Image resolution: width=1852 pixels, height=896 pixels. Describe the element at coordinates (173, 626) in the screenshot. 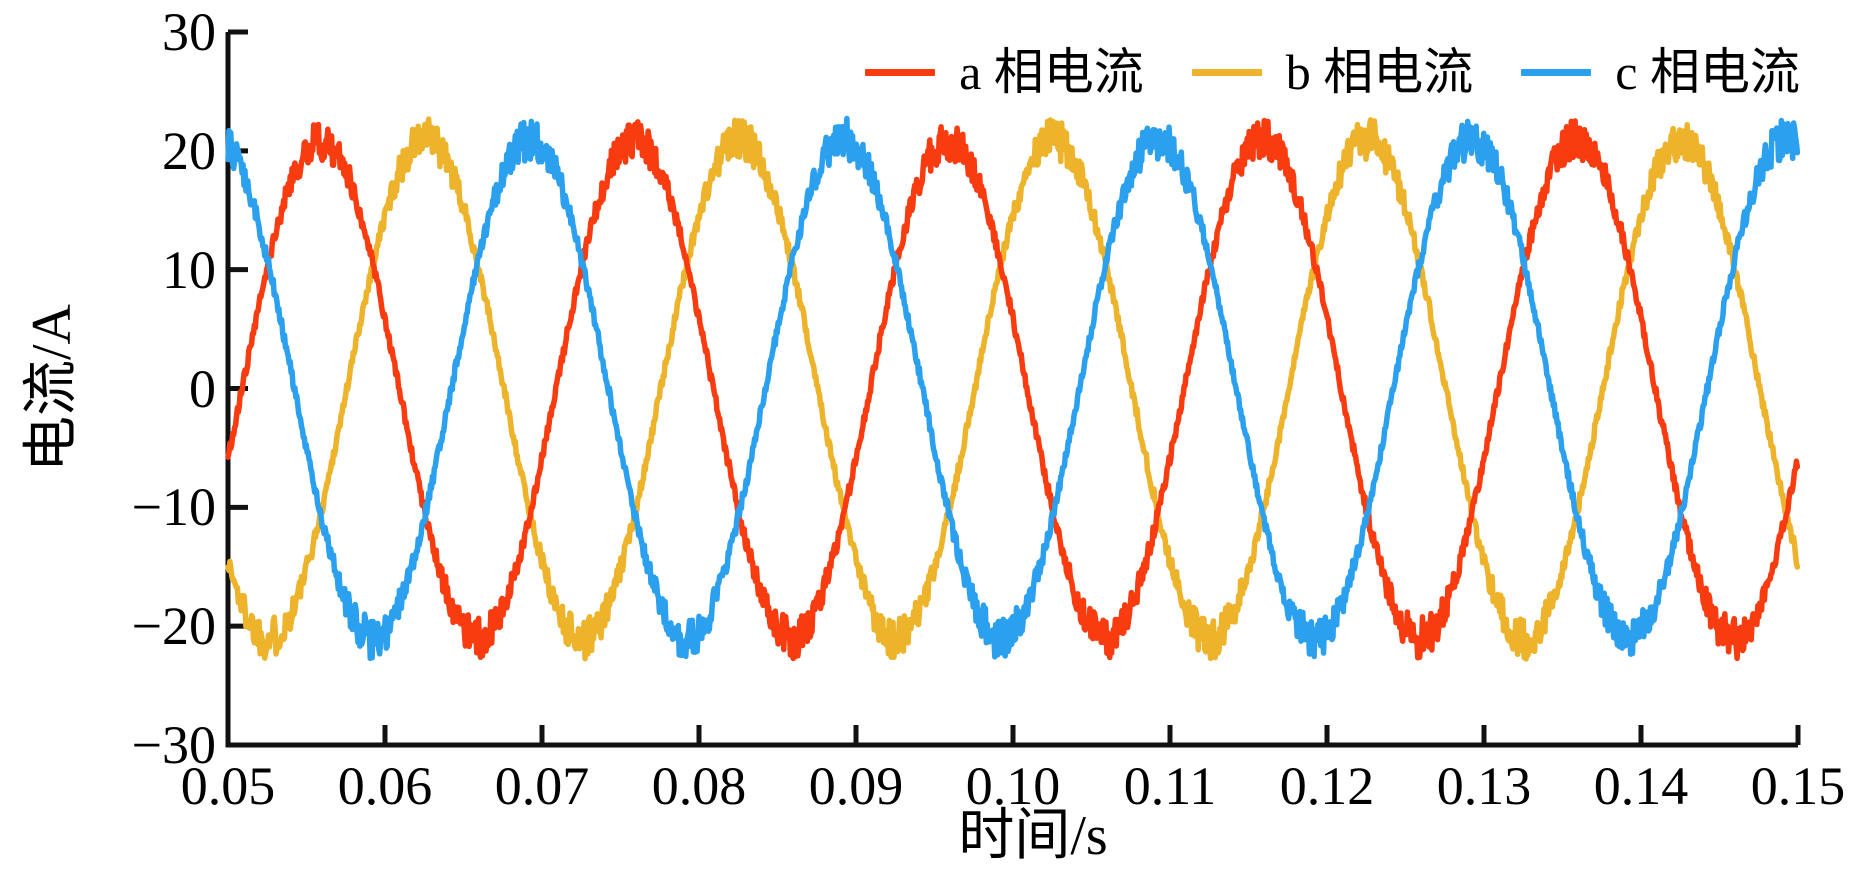

I see `y-tick-label-−20: −20` at that location.